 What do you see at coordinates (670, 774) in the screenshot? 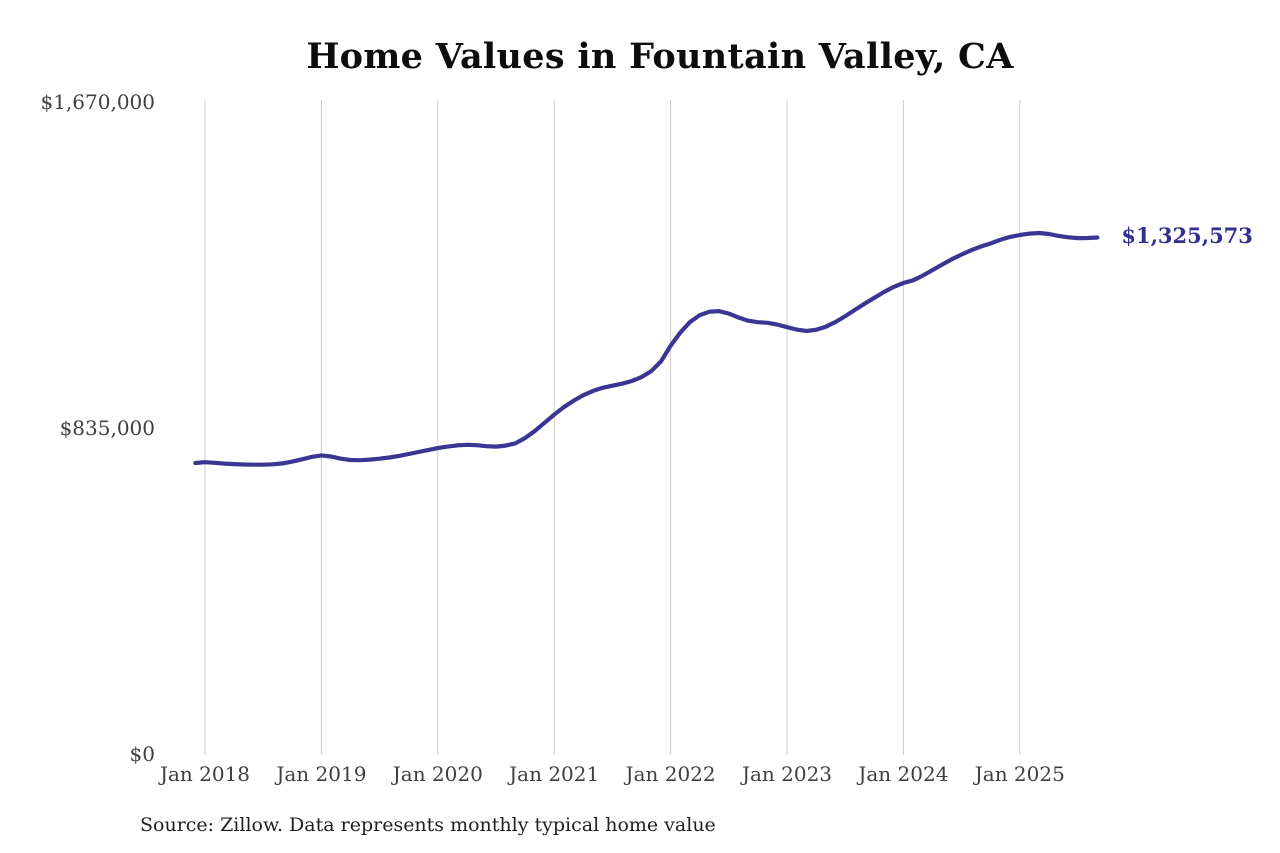
I see `x-tick-label: Jan 2022` at bounding box center [670, 774].